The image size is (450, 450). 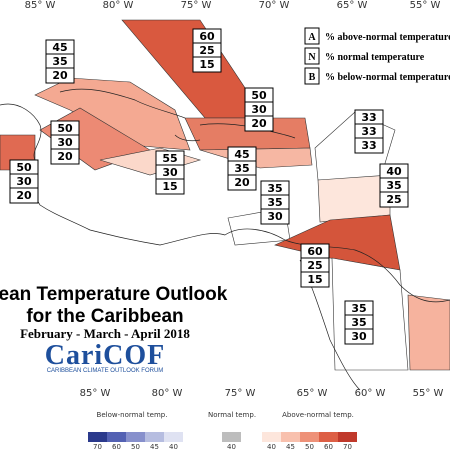 I want to click on prob-box-central-america: 50 30 20, so click(x=65, y=142).